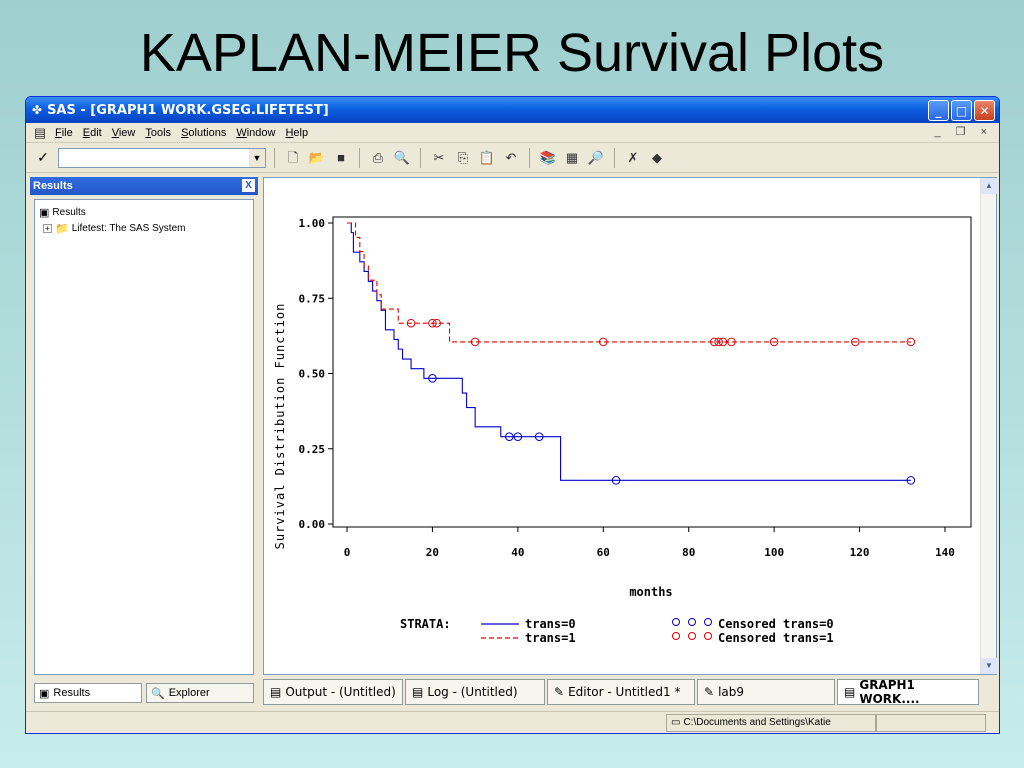 The height and width of the screenshot is (768, 1024). I want to click on command-check-icon: ✓, so click(43, 157).